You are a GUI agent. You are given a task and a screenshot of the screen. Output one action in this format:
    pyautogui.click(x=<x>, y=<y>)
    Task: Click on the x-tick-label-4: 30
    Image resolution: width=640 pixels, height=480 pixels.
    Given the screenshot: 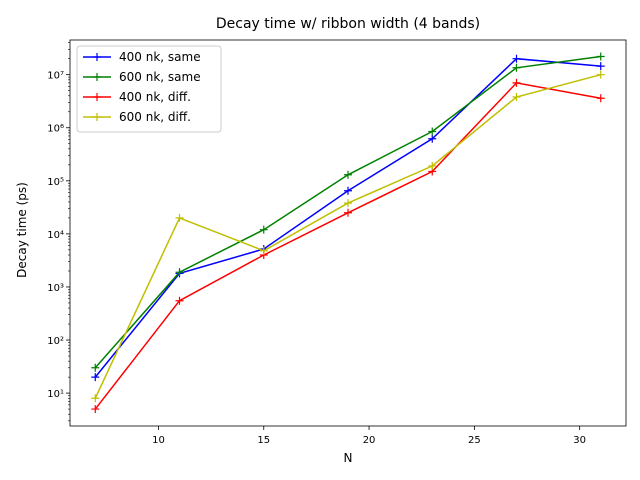 What is the action you would take?
    pyautogui.click(x=579, y=440)
    